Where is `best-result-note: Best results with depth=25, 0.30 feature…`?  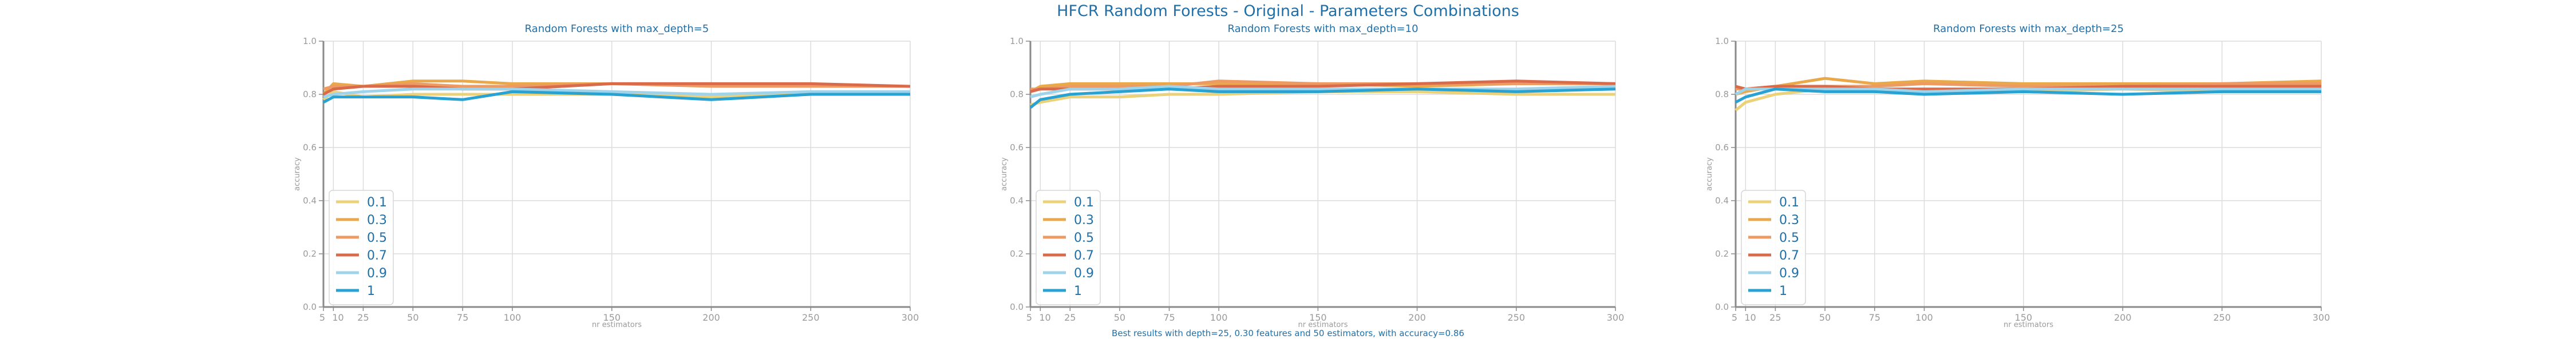 best-result-note: Best results with depth=25, 0.30 feature… is located at coordinates (1288, 333).